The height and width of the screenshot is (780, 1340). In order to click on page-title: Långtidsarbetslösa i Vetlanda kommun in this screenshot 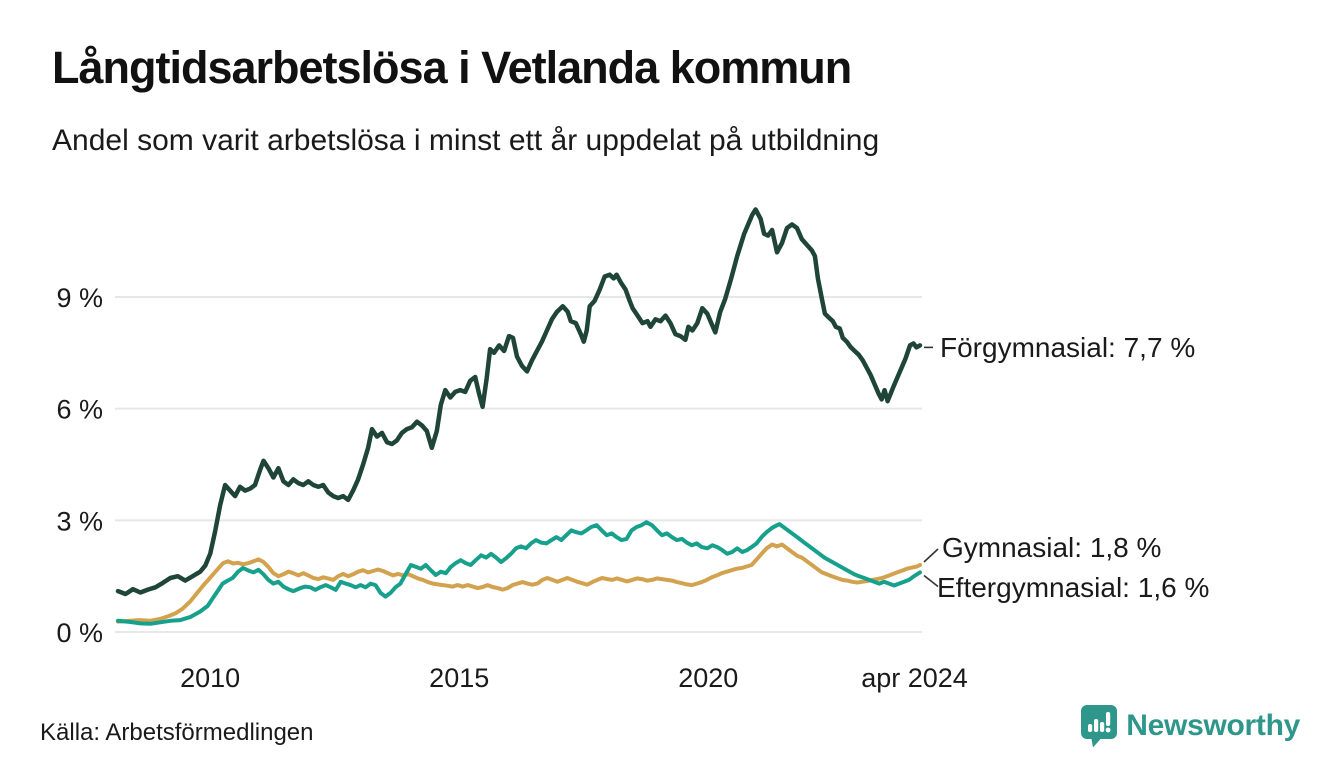, I will do `click(452, 67)`.